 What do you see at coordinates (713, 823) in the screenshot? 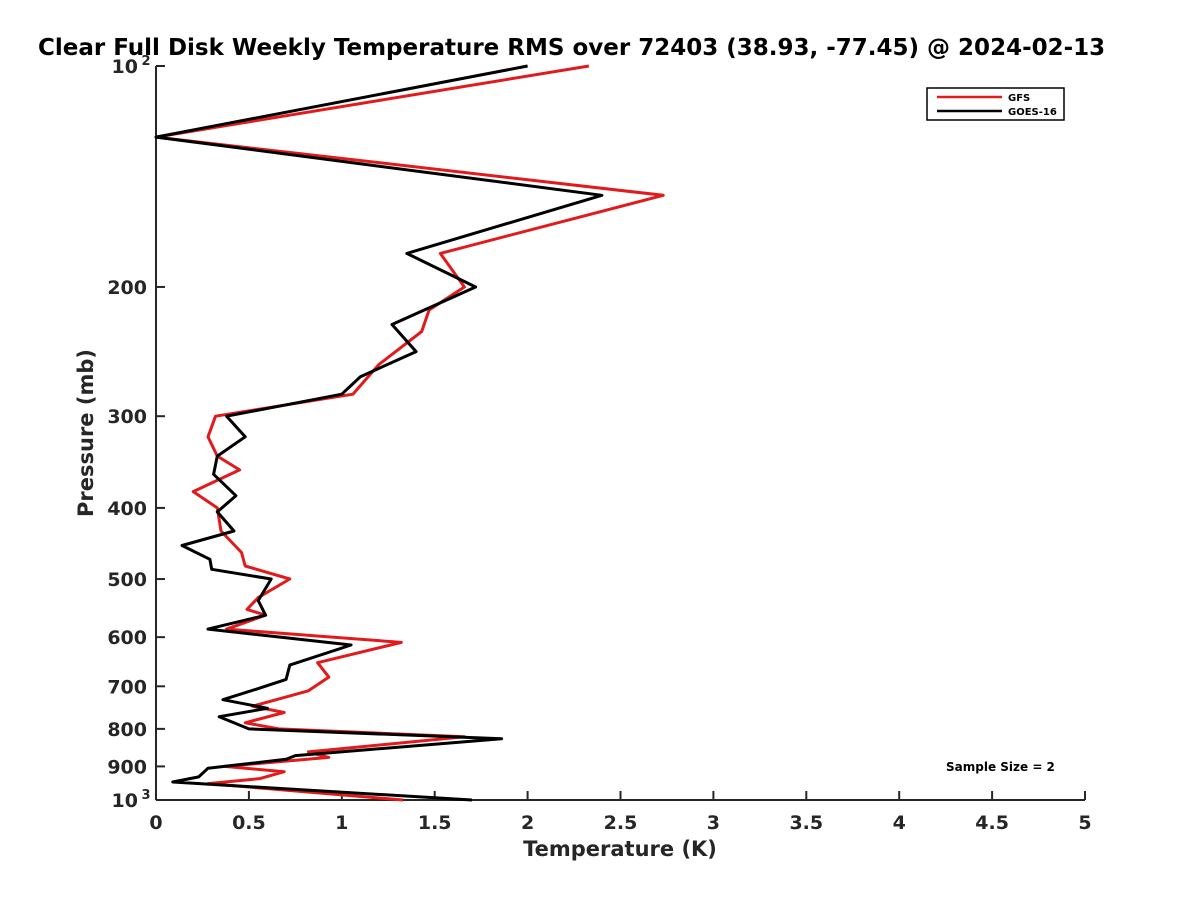
I see `x-tick-label: 3` at bounding box center [713, 823].